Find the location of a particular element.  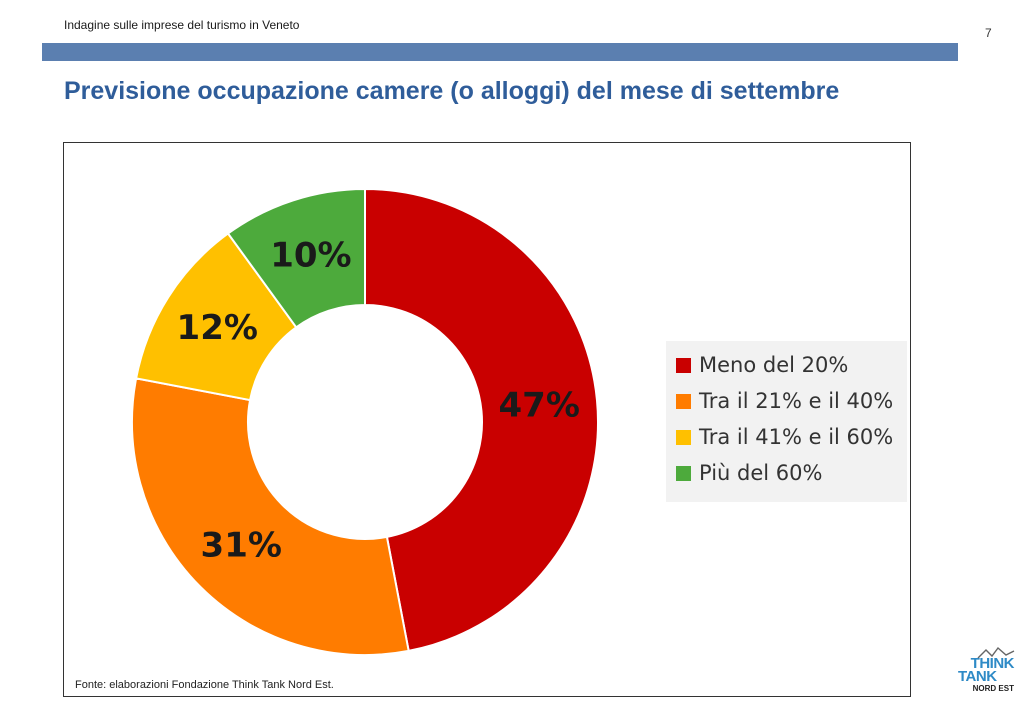

legend-label: Più del 60% is located at coordinates (761, 473).